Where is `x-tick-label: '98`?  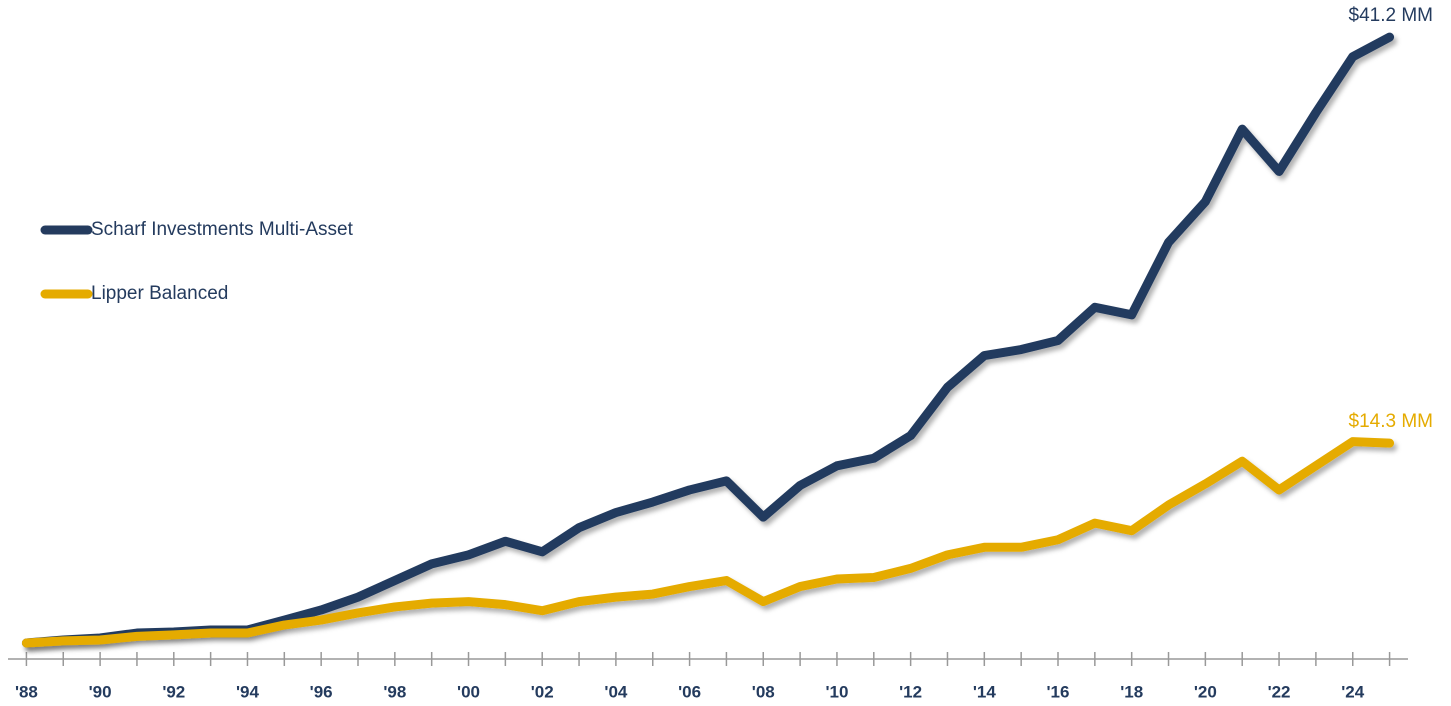 x-tick-label: '98 is located at coordinates (394, 691).